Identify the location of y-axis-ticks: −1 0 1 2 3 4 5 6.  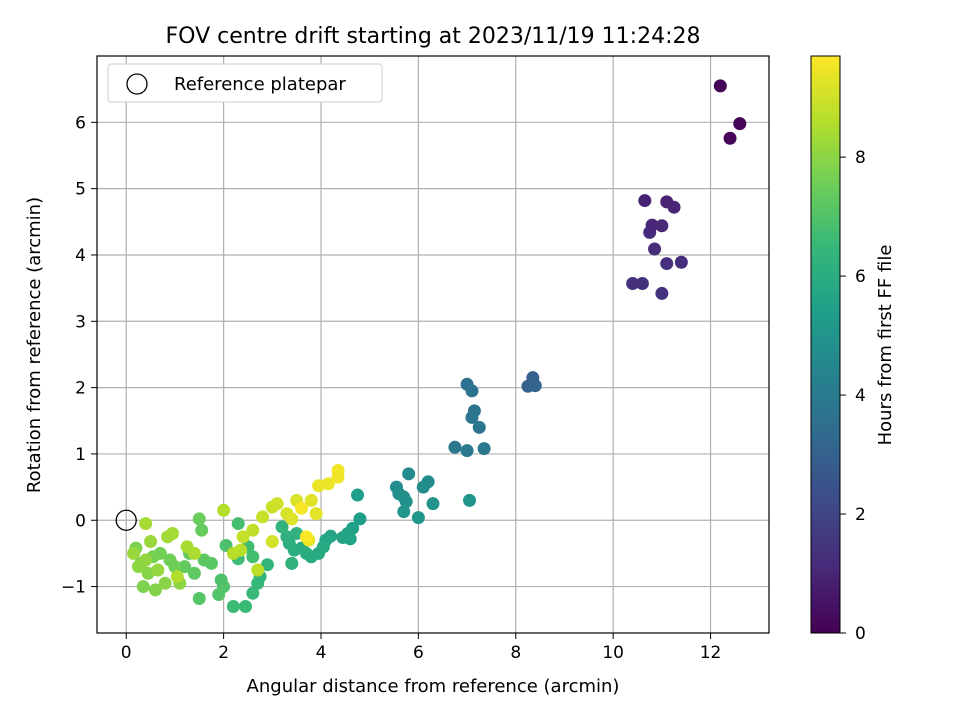
(79, 355).